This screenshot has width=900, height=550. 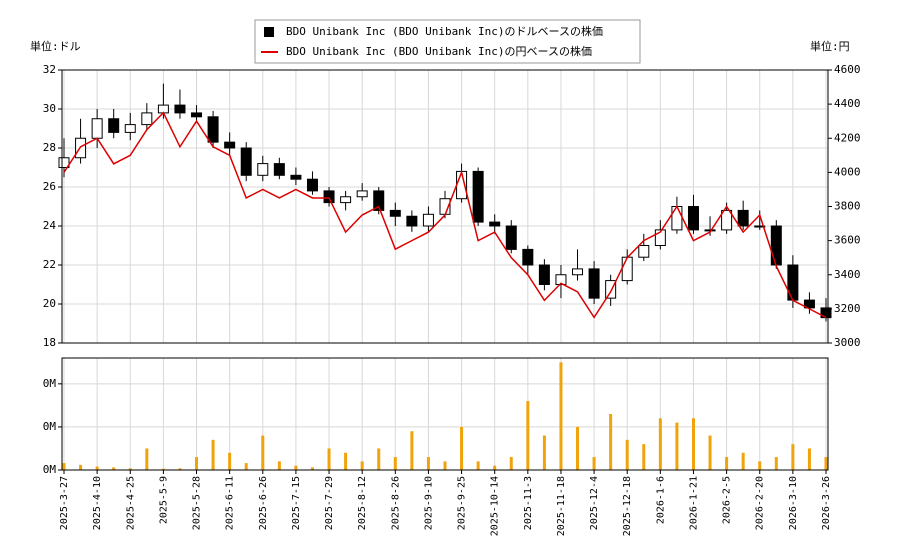 I want to click on y-tick-label: 32, so click(x=49, y=69).